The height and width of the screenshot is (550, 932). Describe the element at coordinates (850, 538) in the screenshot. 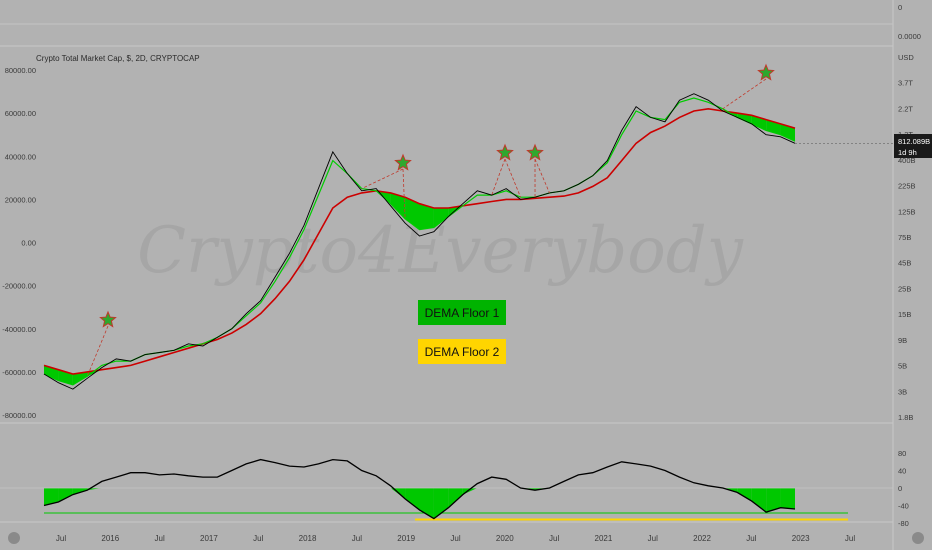

I see `time-axis-tick-16: Jul` at that location.